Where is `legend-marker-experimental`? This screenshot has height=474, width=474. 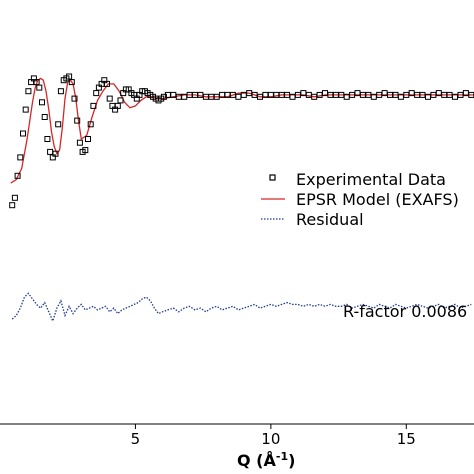
legend-marker-experimental is located at coordinates (272, 177).